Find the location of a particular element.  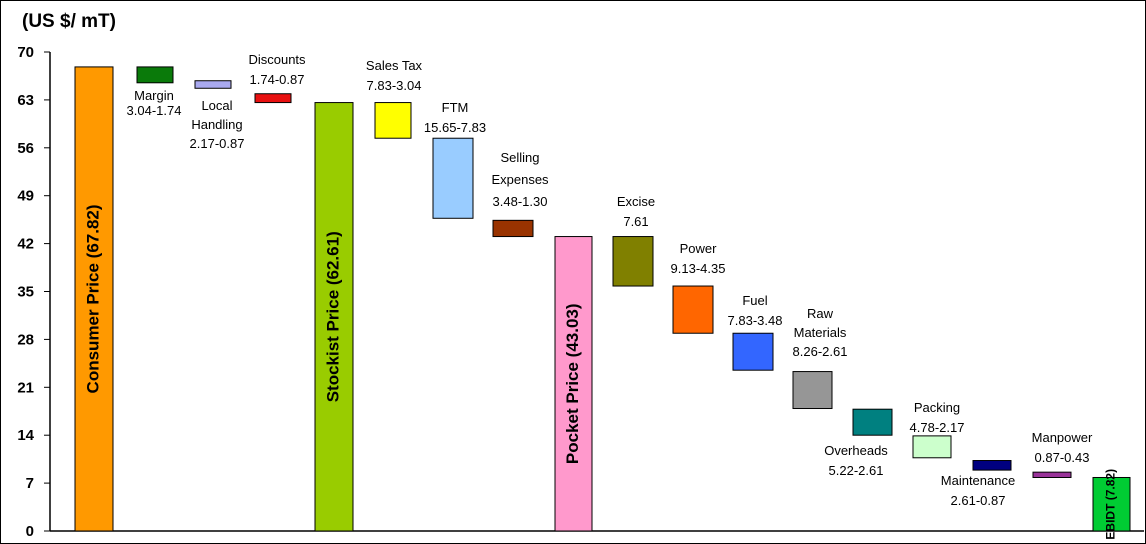

step-annotation: Selling is located at coordinates (519, 157).